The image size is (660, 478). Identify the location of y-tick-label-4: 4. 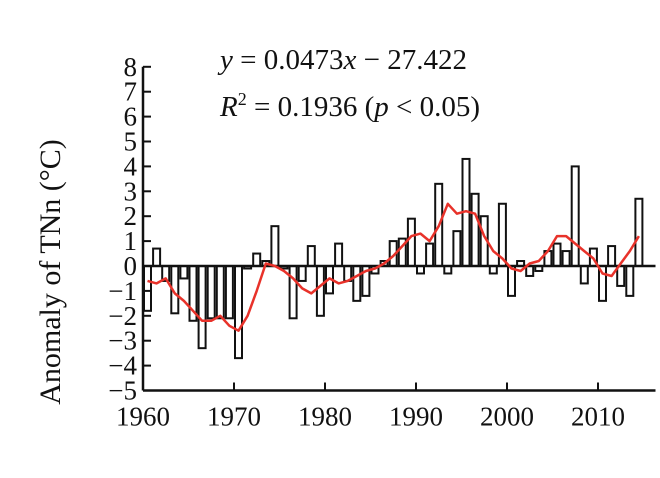
(131, 166).